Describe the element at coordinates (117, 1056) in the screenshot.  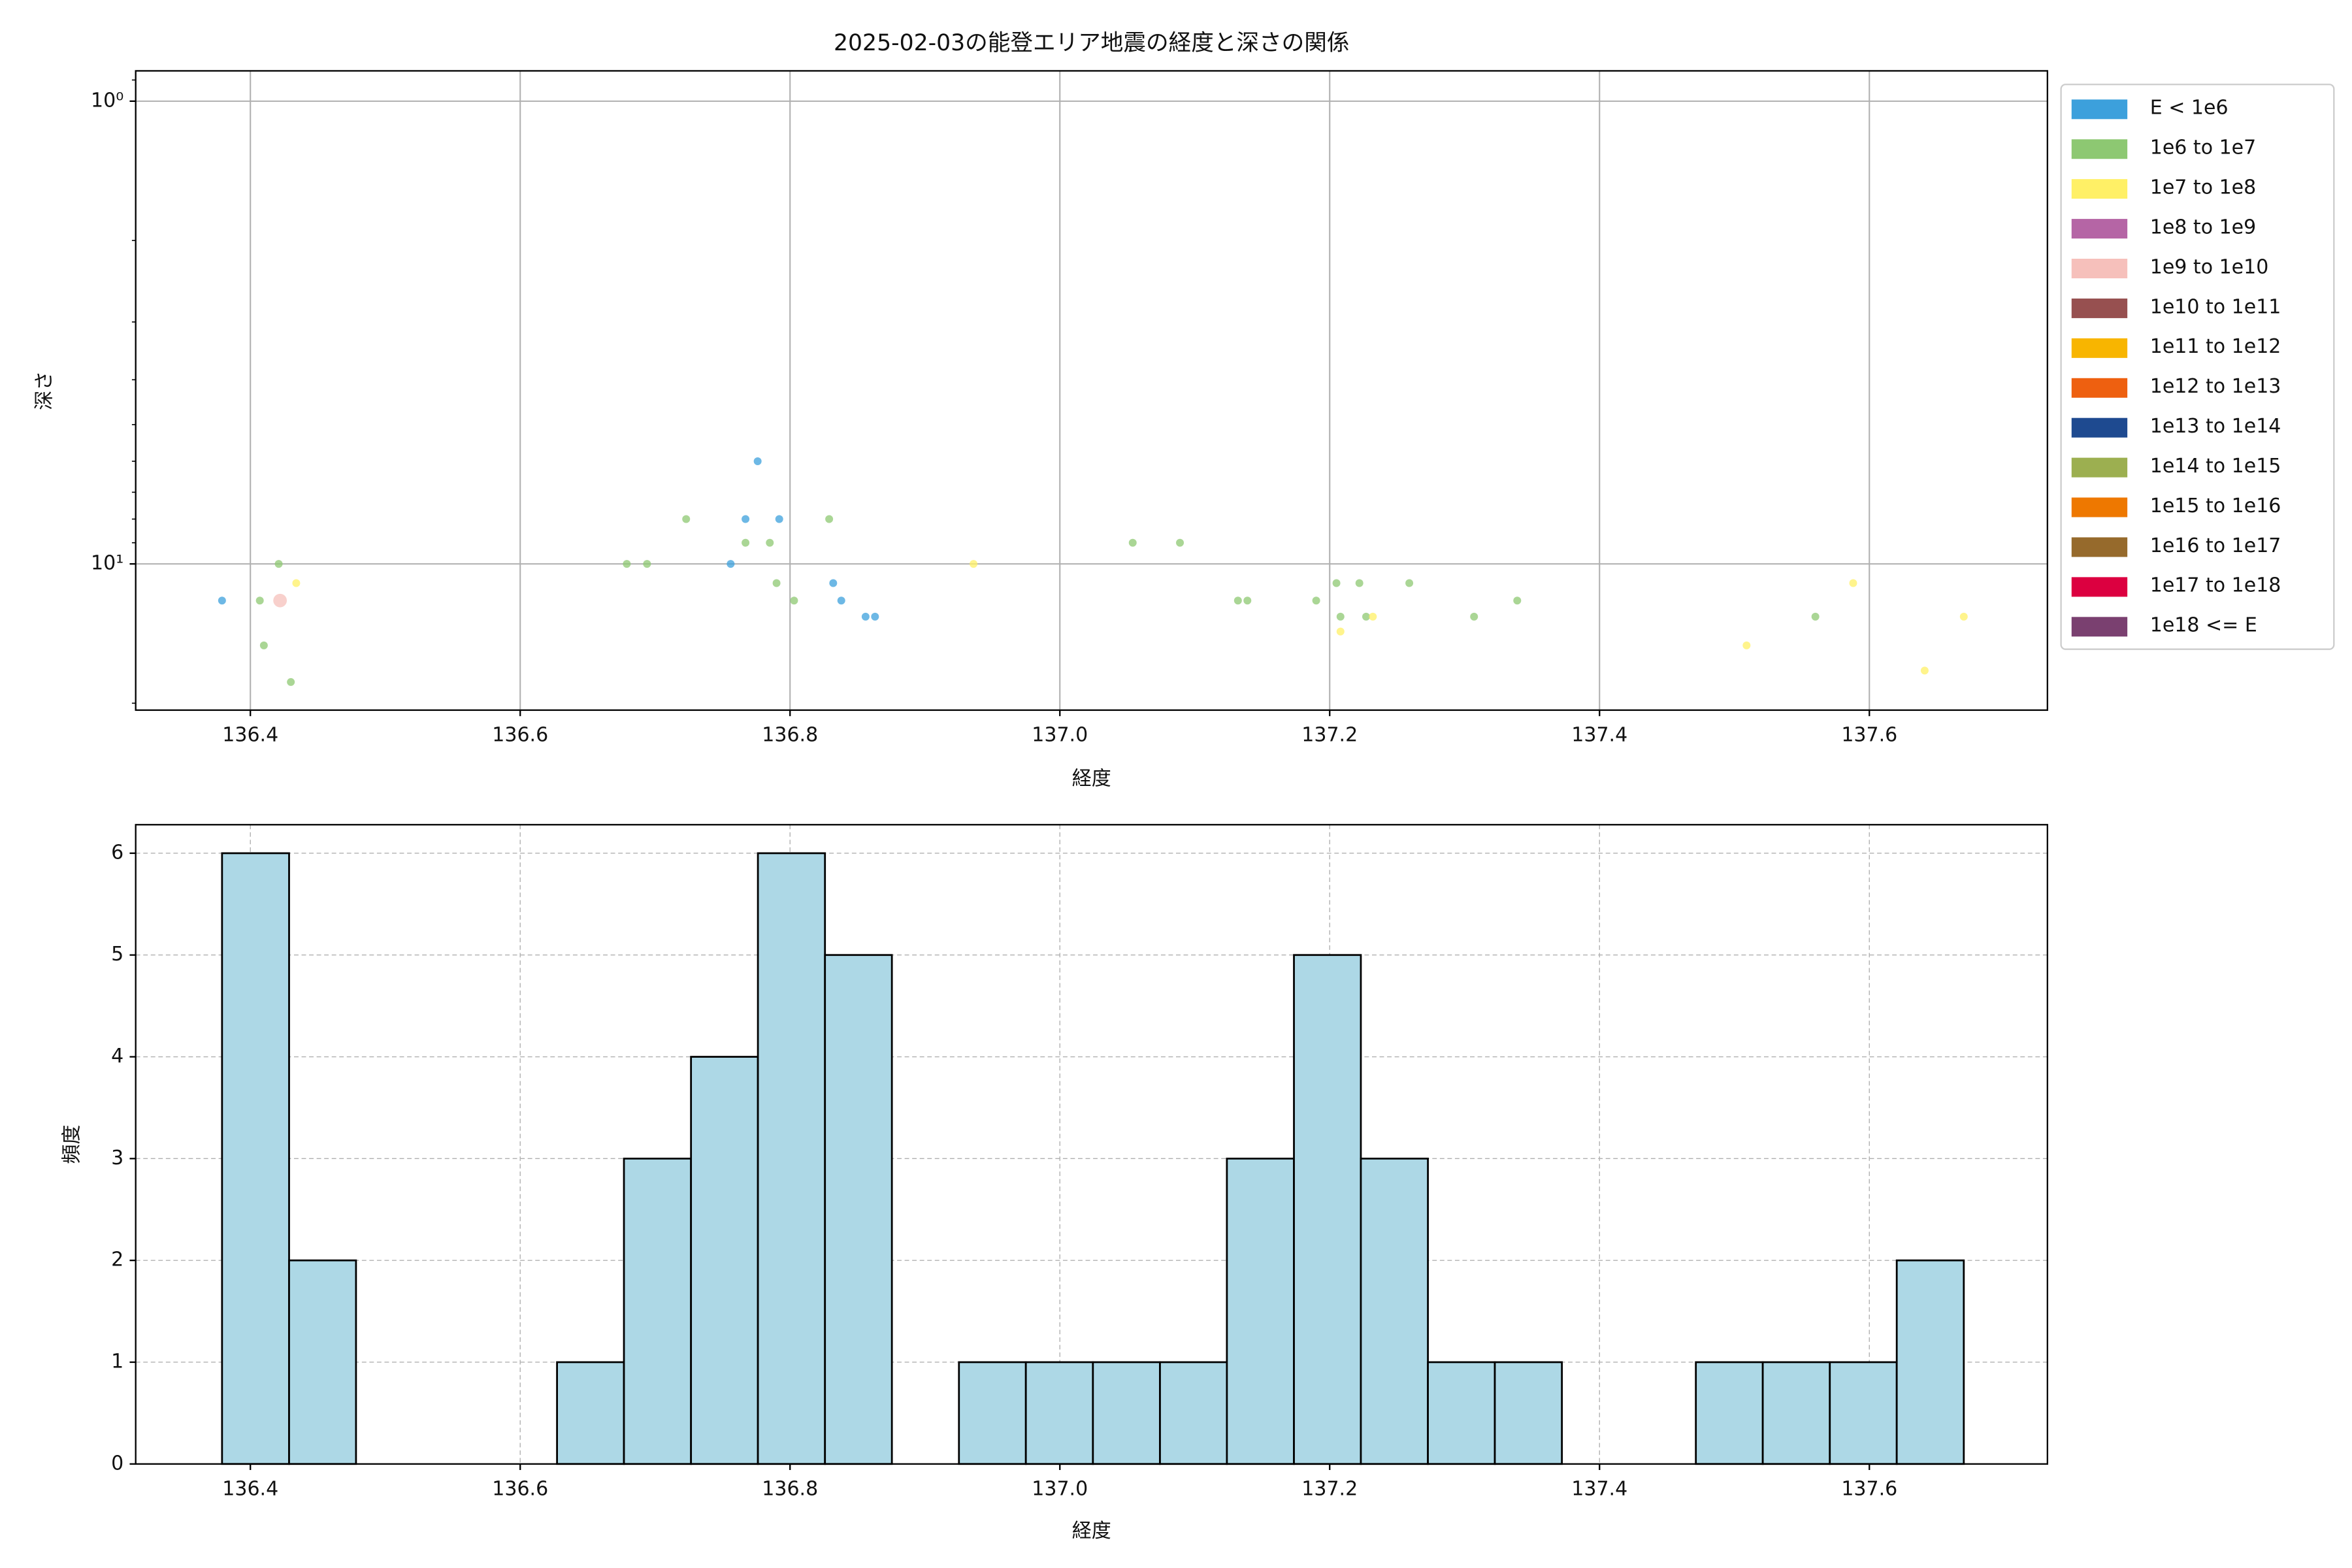
I see `y-tick-label: 4` at that location.